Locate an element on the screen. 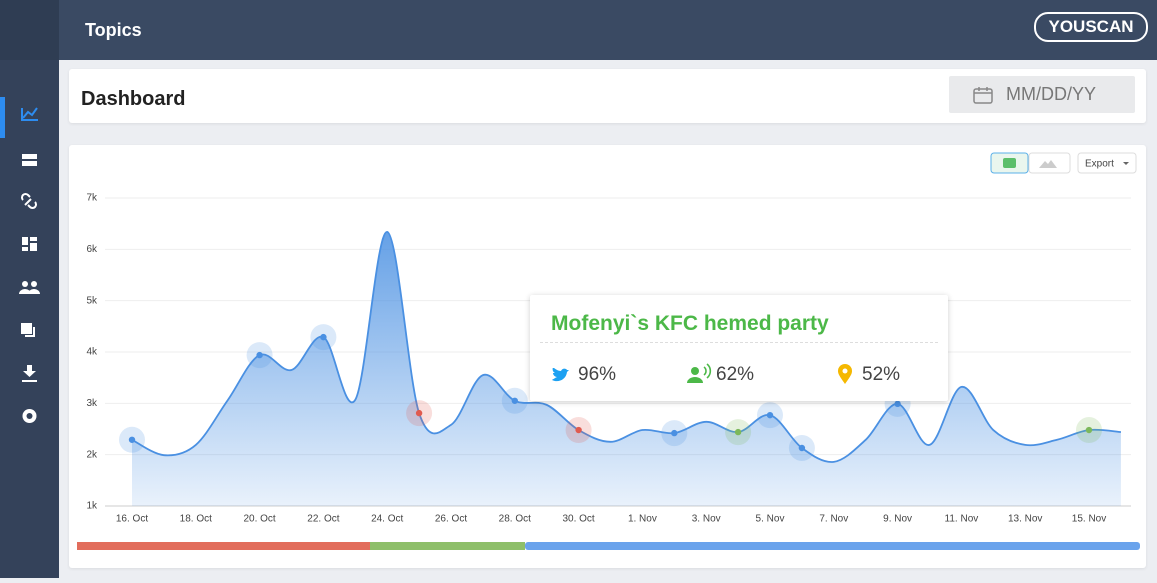 The width and height of the screenshot is (1157, 583). active-indicator is located at coordinates (2, 117).